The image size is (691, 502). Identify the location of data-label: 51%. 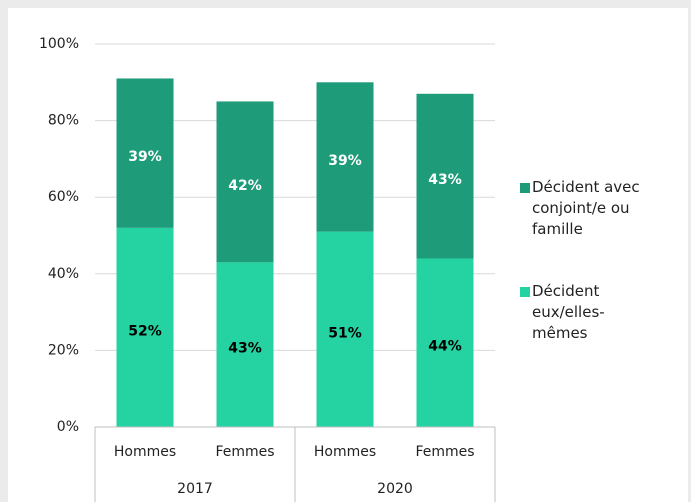
(345, 333).